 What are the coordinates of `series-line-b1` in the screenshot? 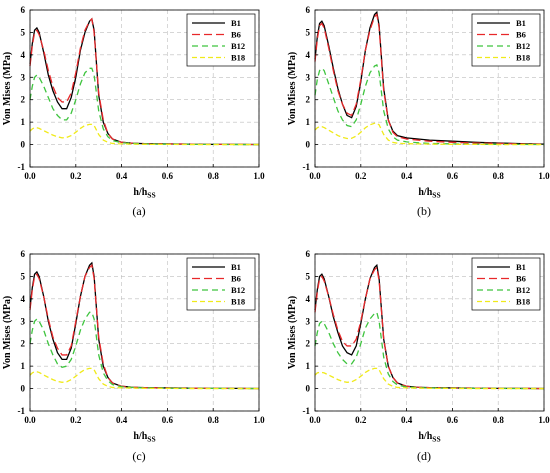 It's located at (429, 77).